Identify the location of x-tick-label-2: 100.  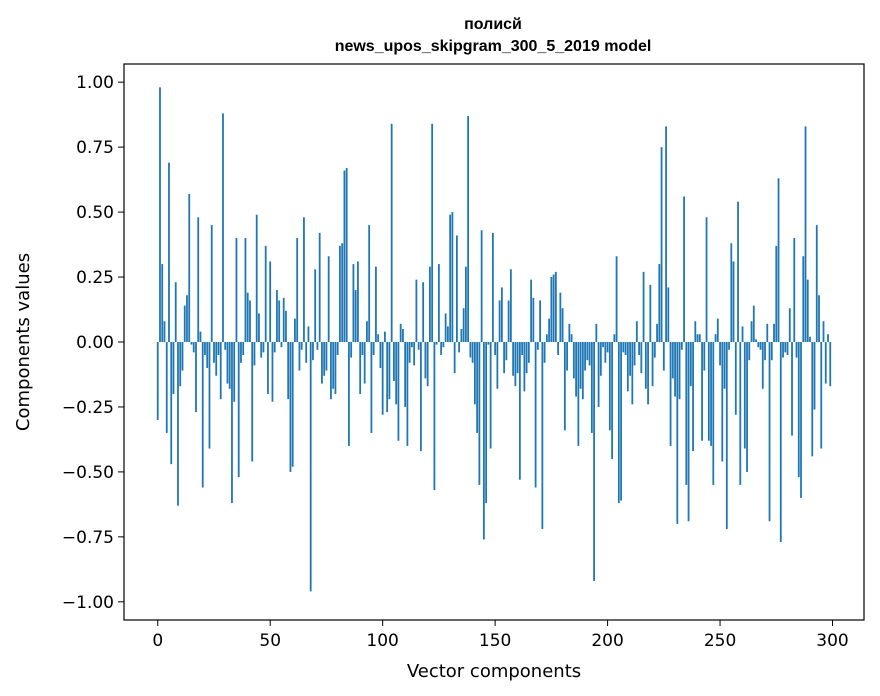
(382, 641).